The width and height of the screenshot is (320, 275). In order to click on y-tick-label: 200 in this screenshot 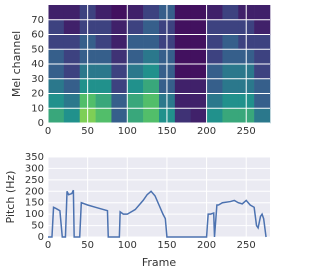, I will do `click(34, 191)`.